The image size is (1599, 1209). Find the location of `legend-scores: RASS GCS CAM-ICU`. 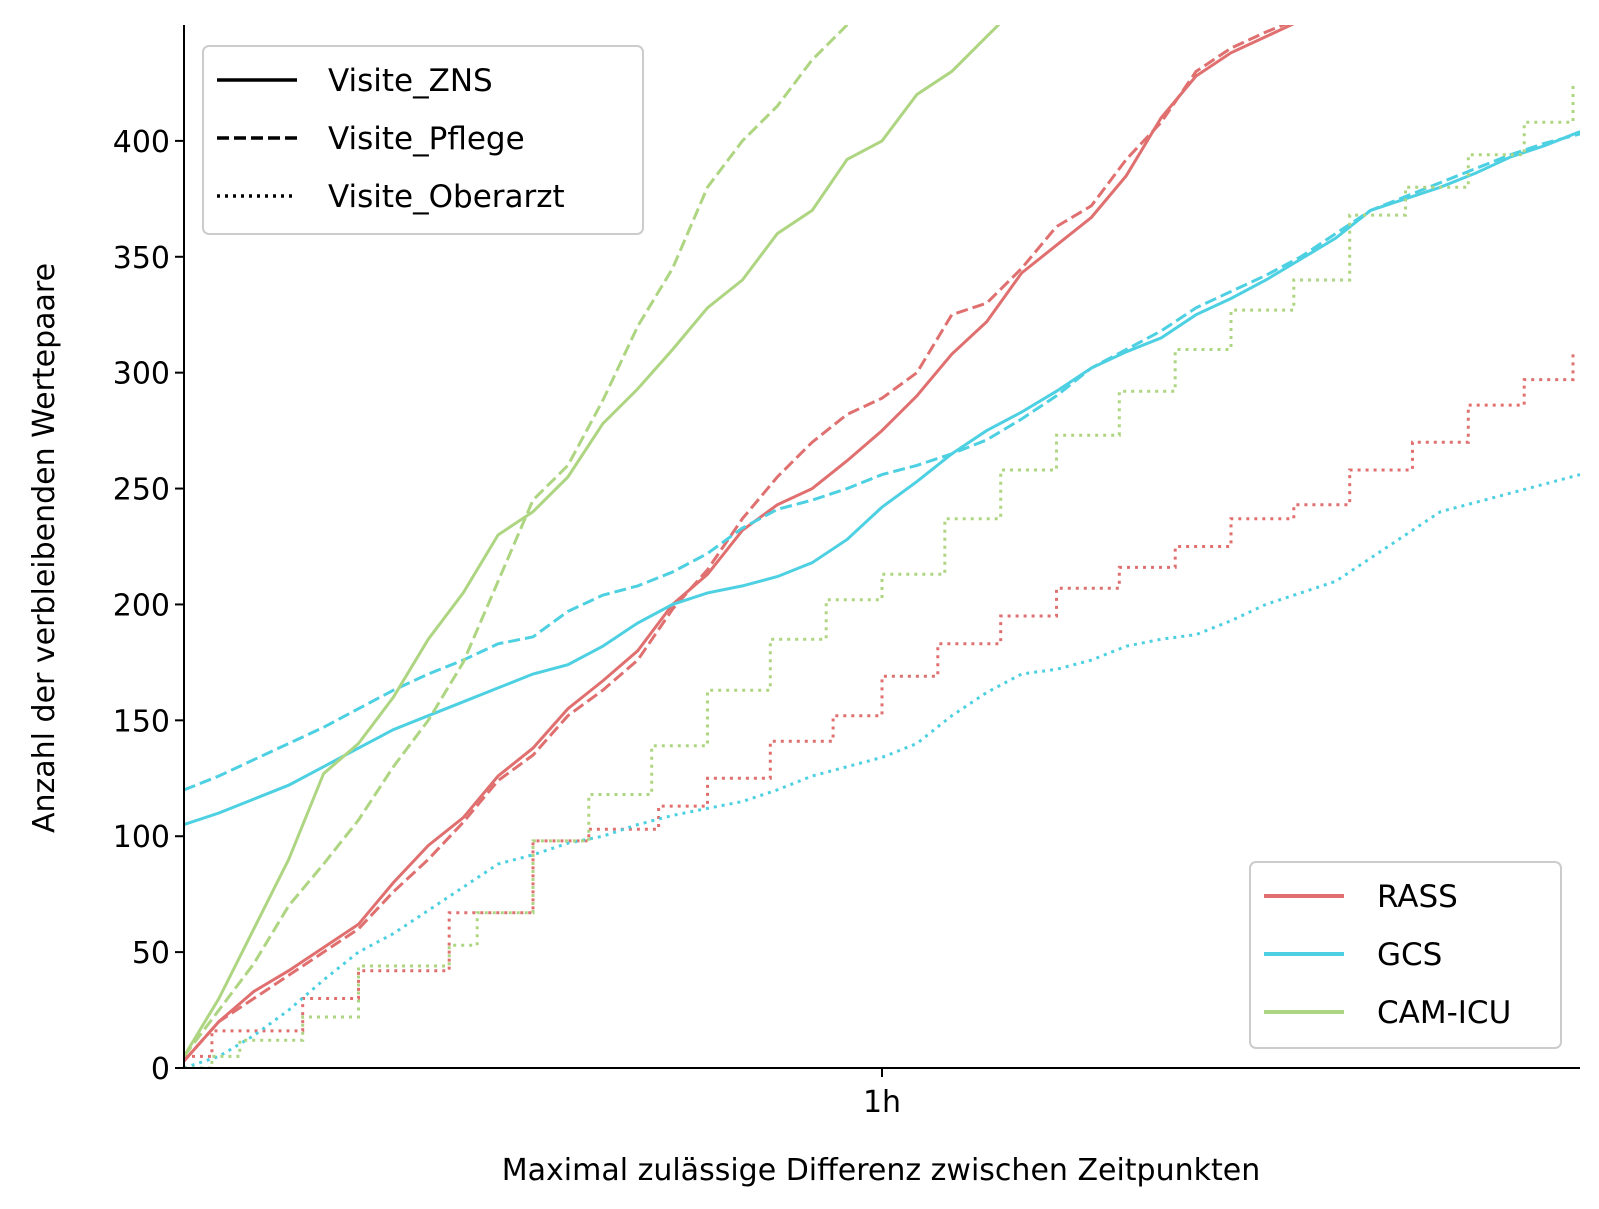

legend-scores: RASS GCS CAM-ICU is located at coordinates (1405, 955).